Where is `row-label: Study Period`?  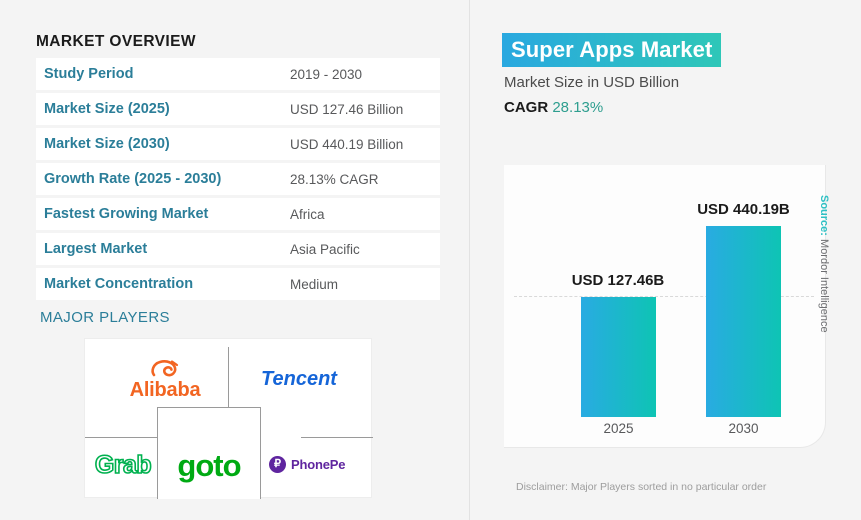 row-label: Study Period is located at coordinates (89, 74).